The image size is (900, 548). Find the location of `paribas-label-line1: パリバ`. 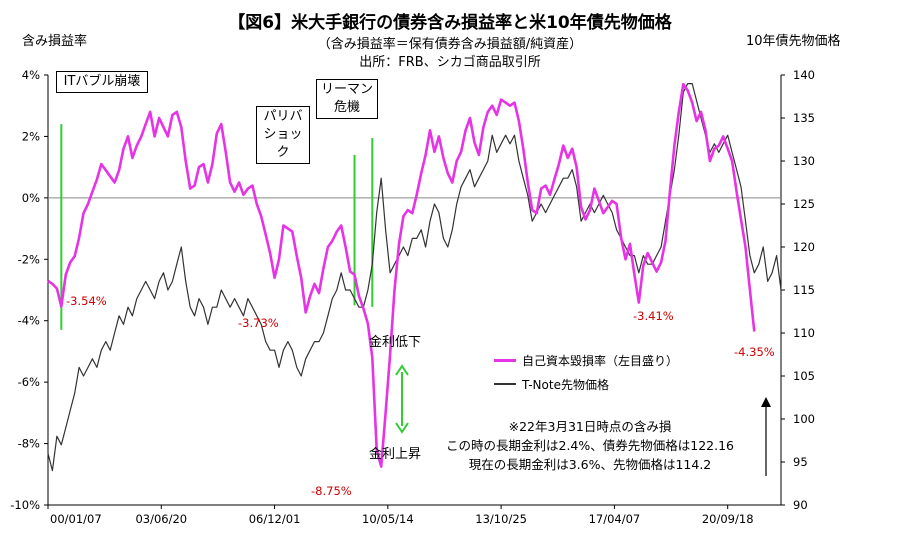

paribas-label-line1: パリバ is located at coordinates (283, 116).